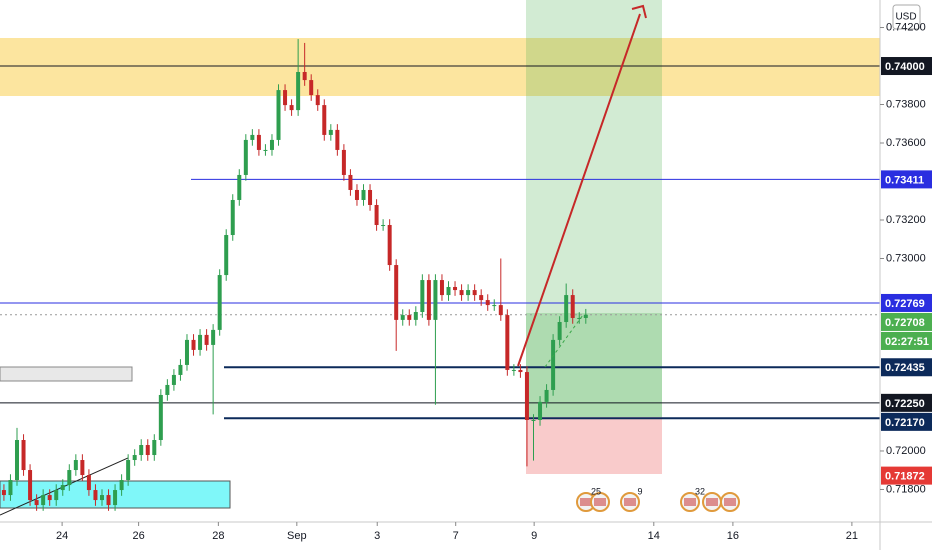 The image size is (932, 550). I want to click on x-tick-label: 3, so click(377, 536).